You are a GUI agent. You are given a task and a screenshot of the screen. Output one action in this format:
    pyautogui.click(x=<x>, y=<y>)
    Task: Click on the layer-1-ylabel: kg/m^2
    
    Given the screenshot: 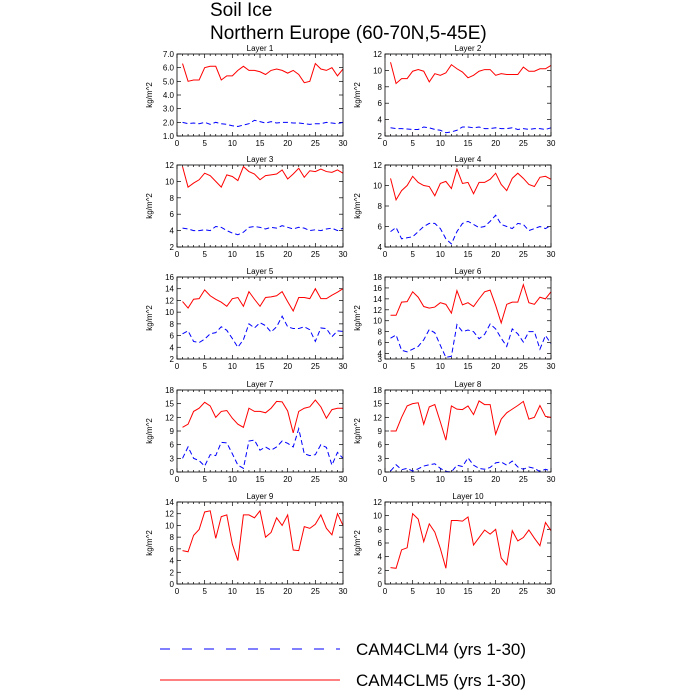 What is the action you would take?
    pyautogui.click(x=149, y=95)
    